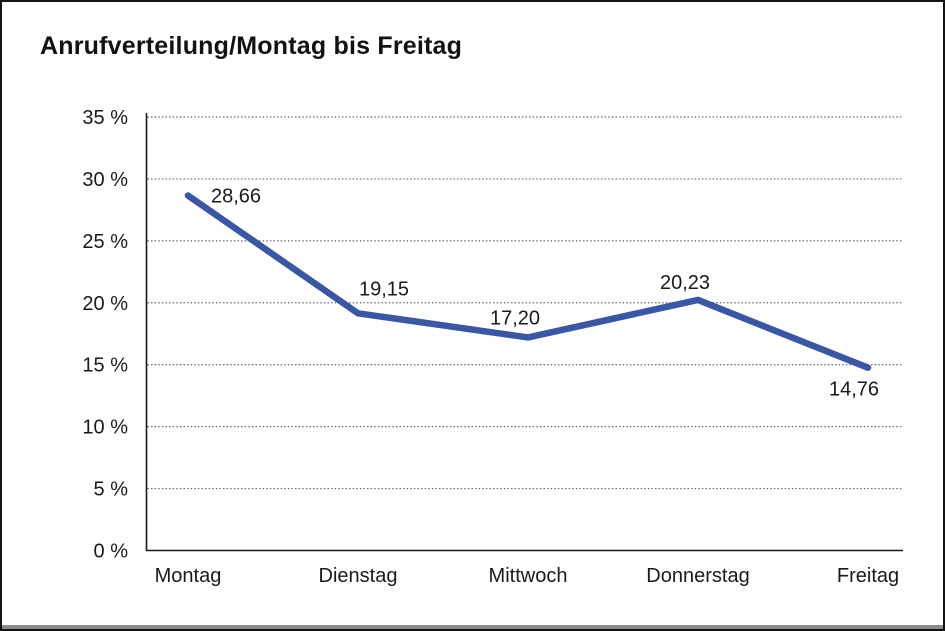 This screenshot has height=631, width=945. Describe the element at coordinates (105, 242) in the screenshot. I see `y-tick-label-25: 25 %` at that location.